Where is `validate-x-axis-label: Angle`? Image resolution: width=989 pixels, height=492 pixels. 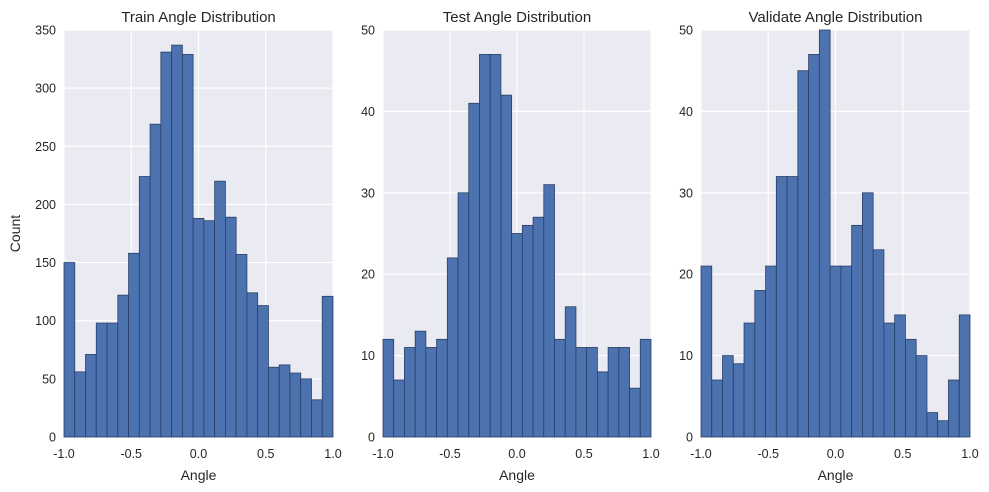
validate-x-axis-label: Angle is located at coordinates (836, 475).